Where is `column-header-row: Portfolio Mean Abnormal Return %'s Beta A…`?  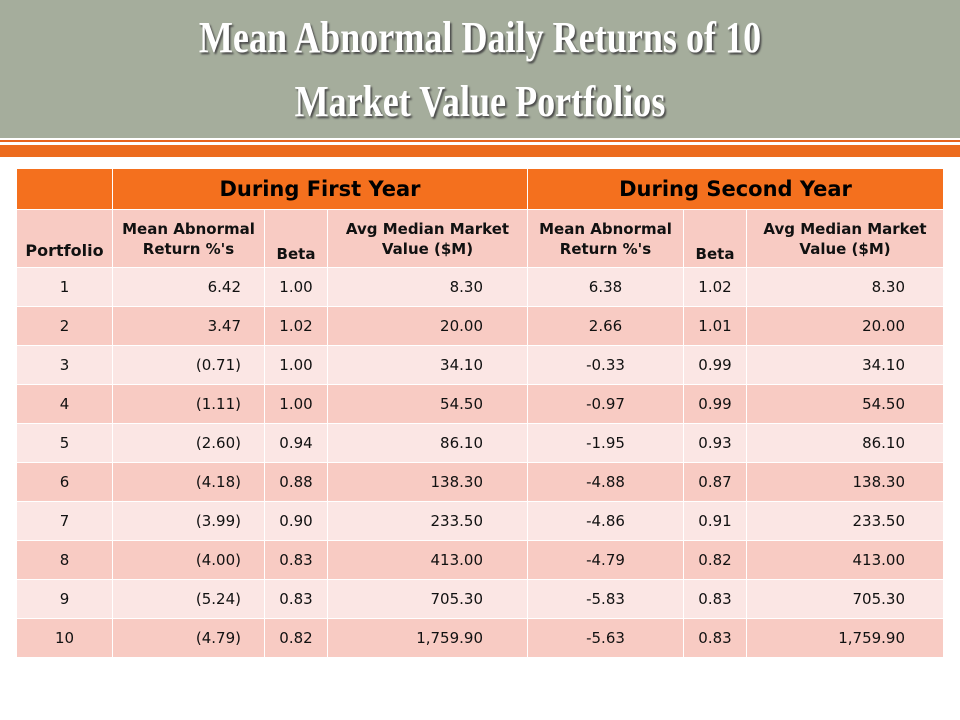 column-header-row: Portfolio Mean Abnormal Return %'s Beta A… is located at coordinates (480, 238).